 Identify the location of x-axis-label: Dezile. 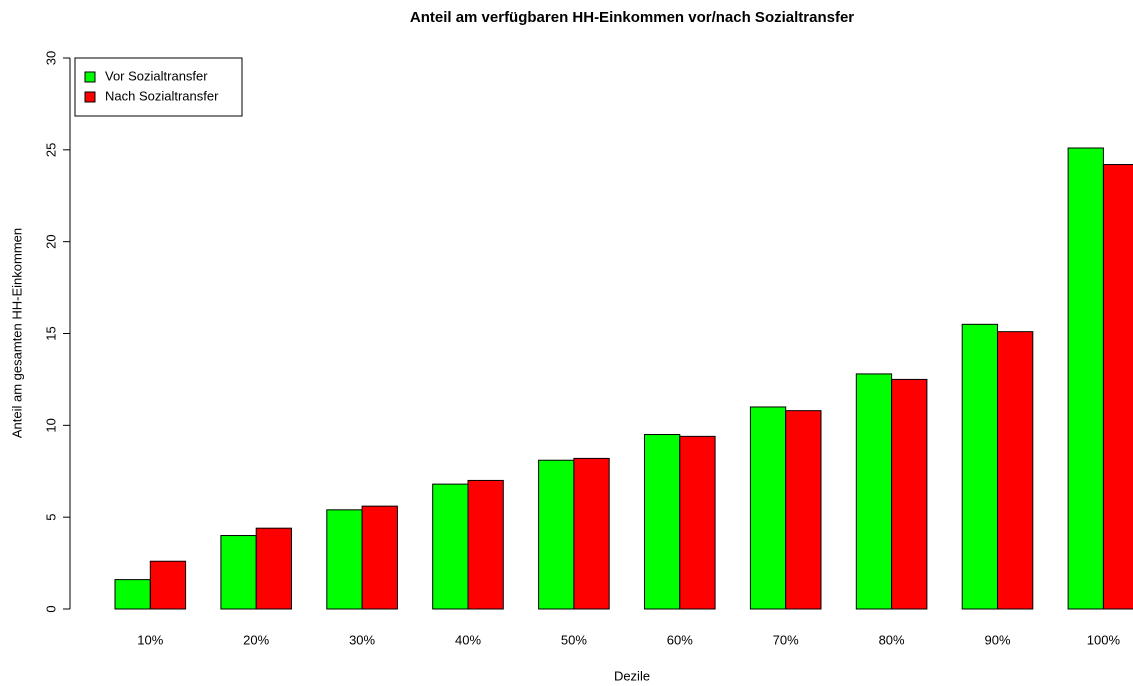
(632, 675).